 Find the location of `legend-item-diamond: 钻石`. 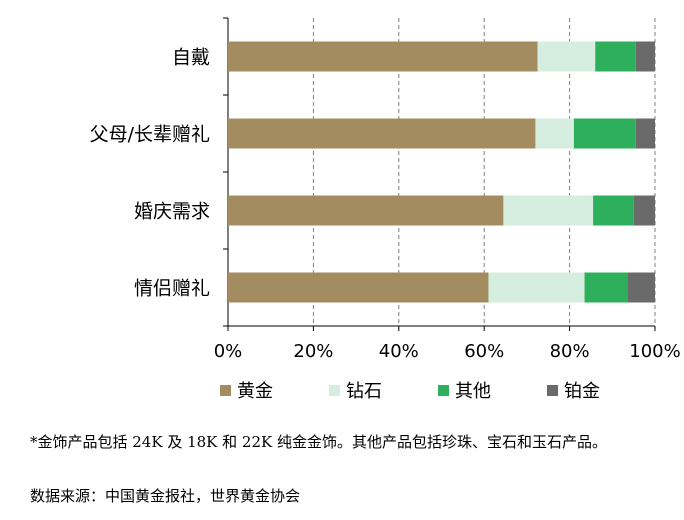

legend-item-diamond: 钻石 is located at coordinates (355, 390).